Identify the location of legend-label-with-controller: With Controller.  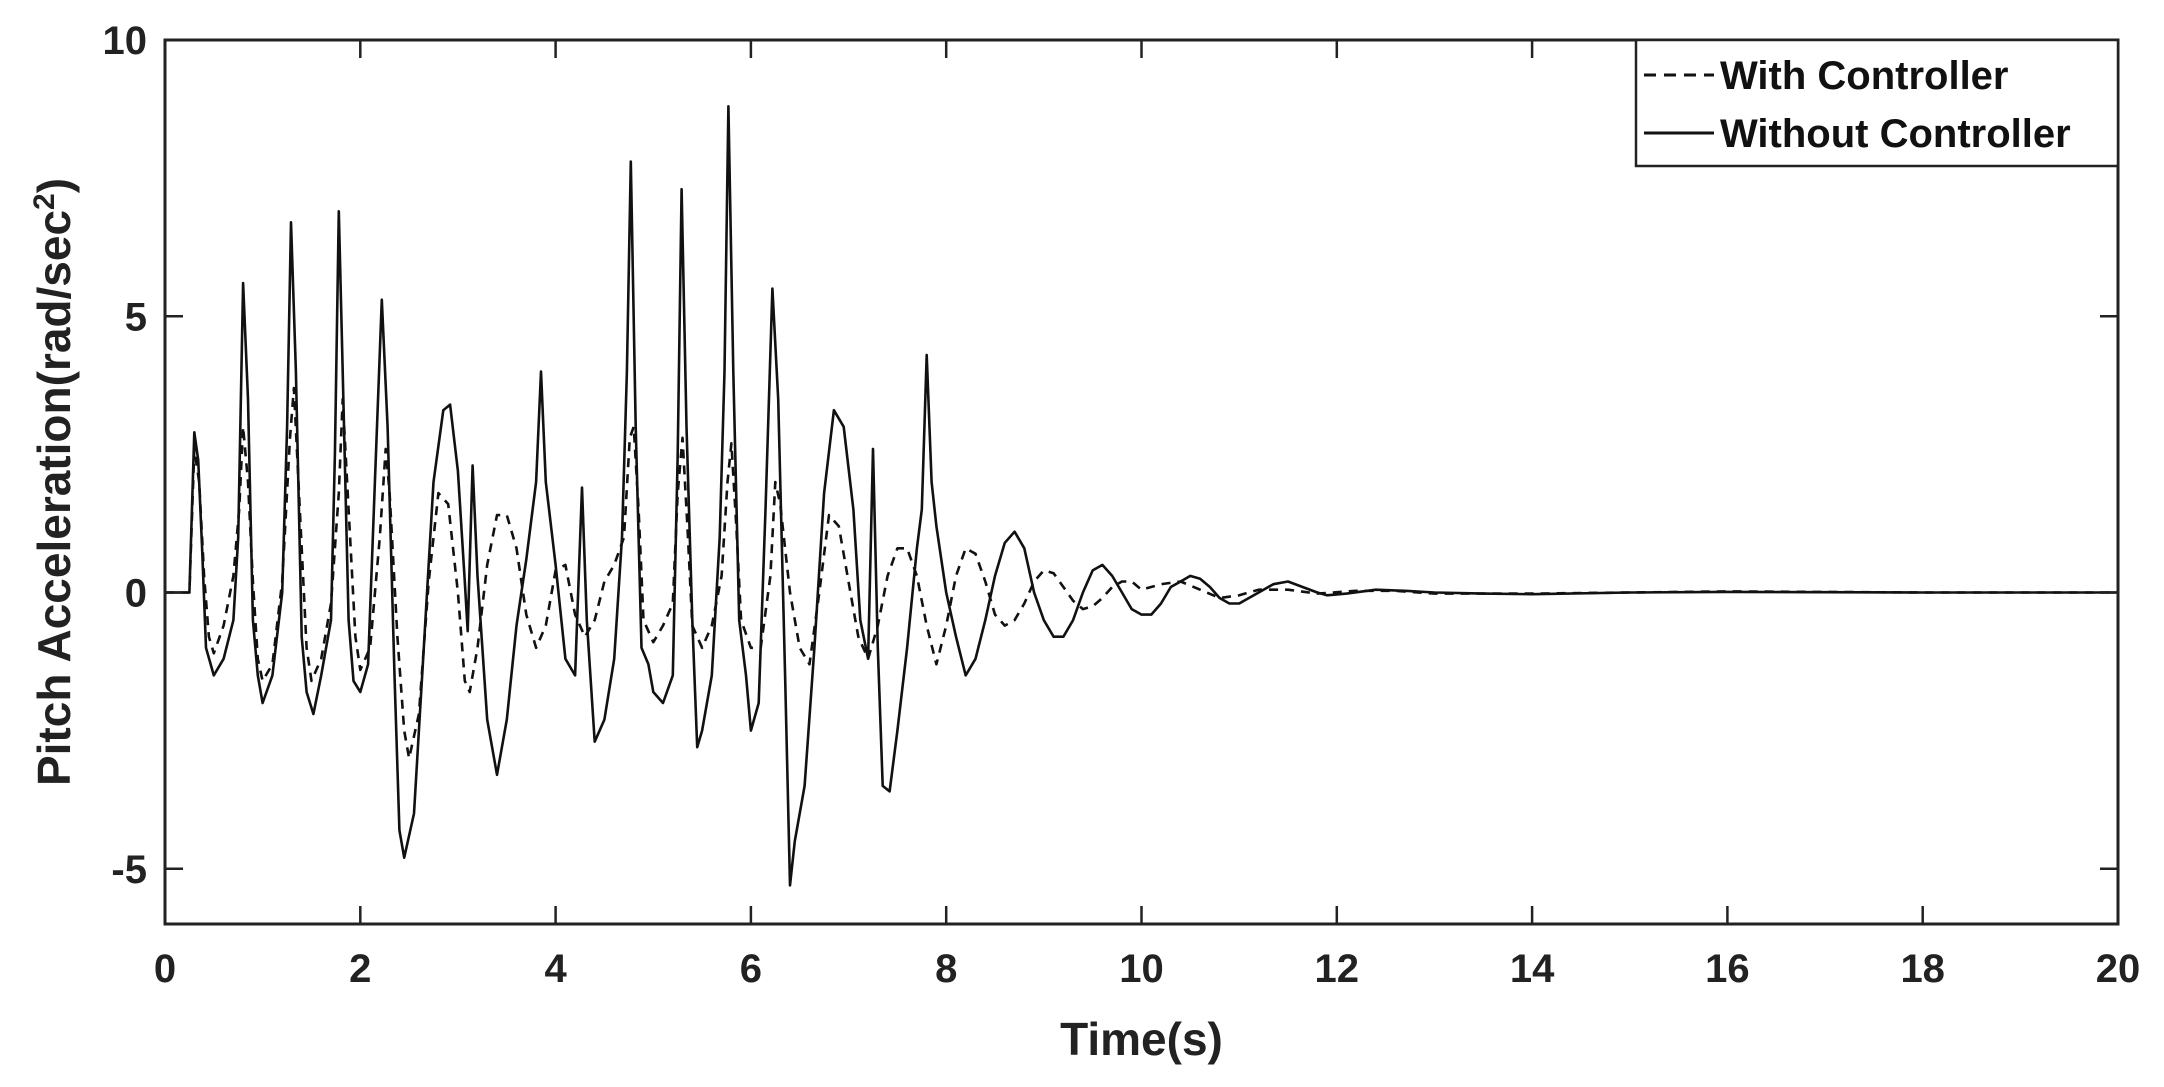
(1864, 76).